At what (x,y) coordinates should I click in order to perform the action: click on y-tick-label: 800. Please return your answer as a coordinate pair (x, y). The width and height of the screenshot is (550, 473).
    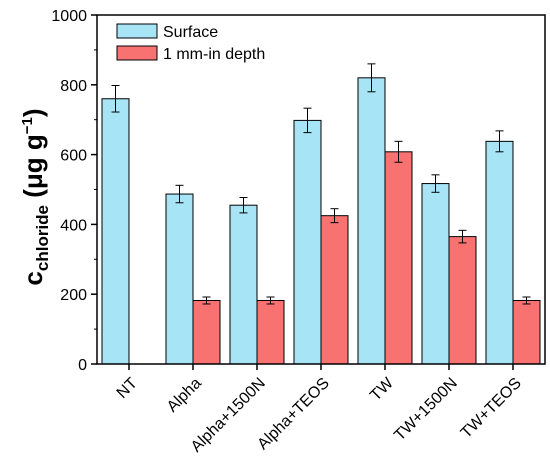
    Looking at the image, I should click on (73, 86).